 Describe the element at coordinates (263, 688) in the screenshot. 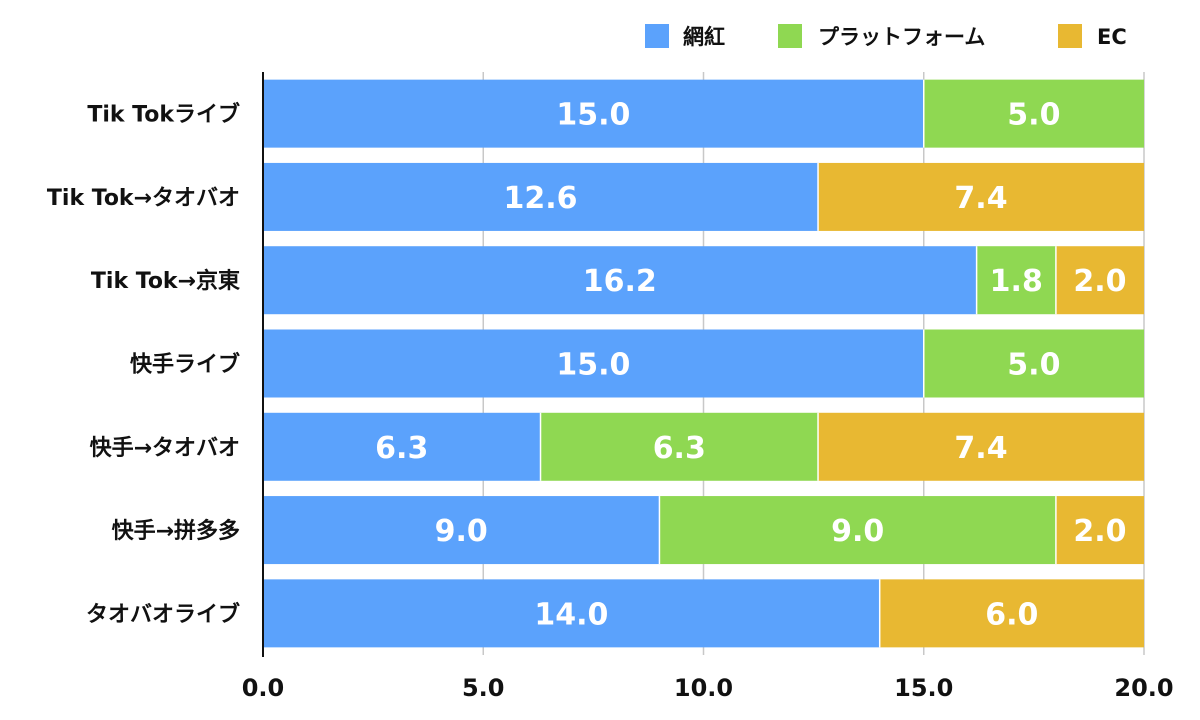

I see `x-tick-label: 0.0` at that location.